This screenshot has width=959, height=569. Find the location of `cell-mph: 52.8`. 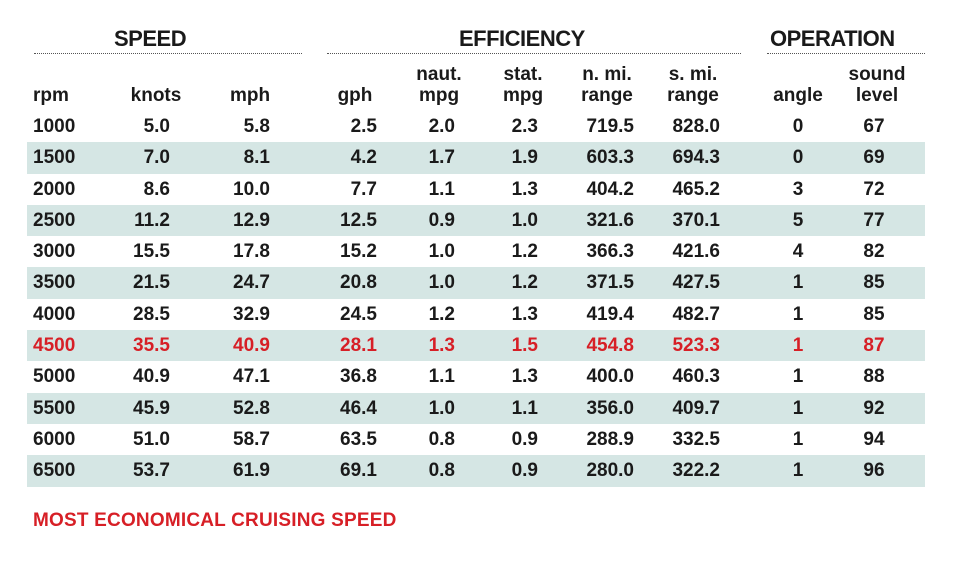

cell-mph: 52.8 is located at coordinates (251, 408).